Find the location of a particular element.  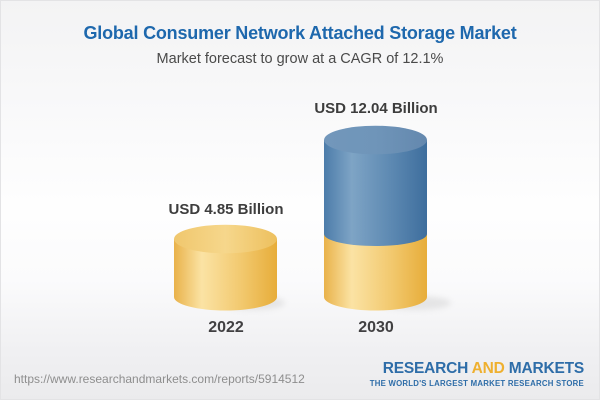

bar-2030-blue-segment is located at coordinates (375, 187).